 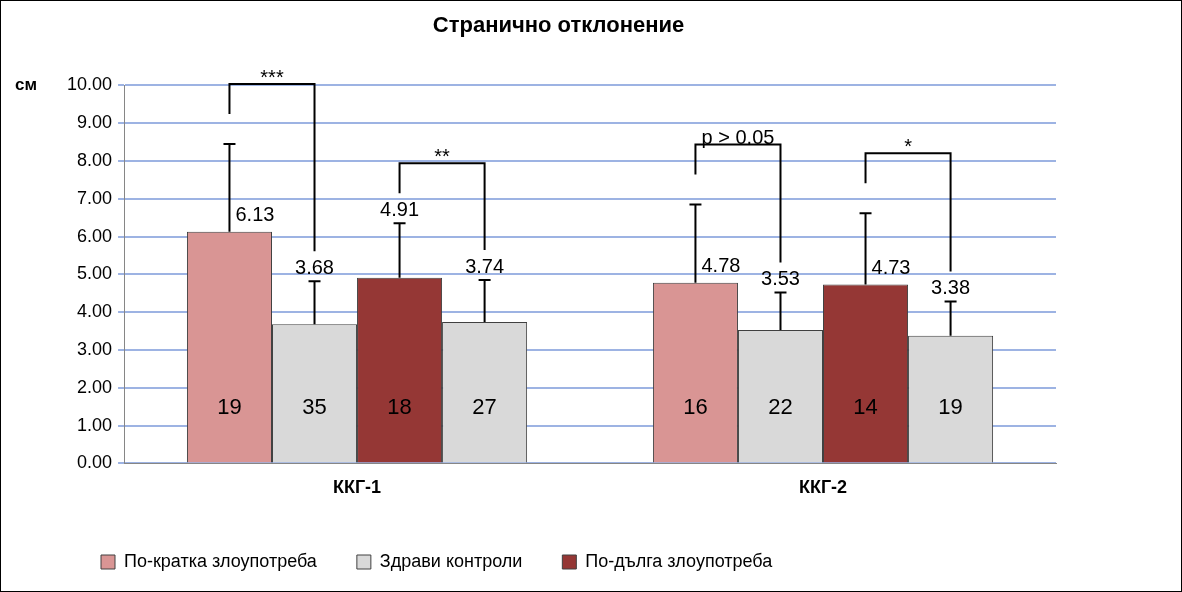 What do you see at coordinates (451, 560) in the screenshot?
I see `legend-label: Здрави контроли` at bounding box center [451, 560].